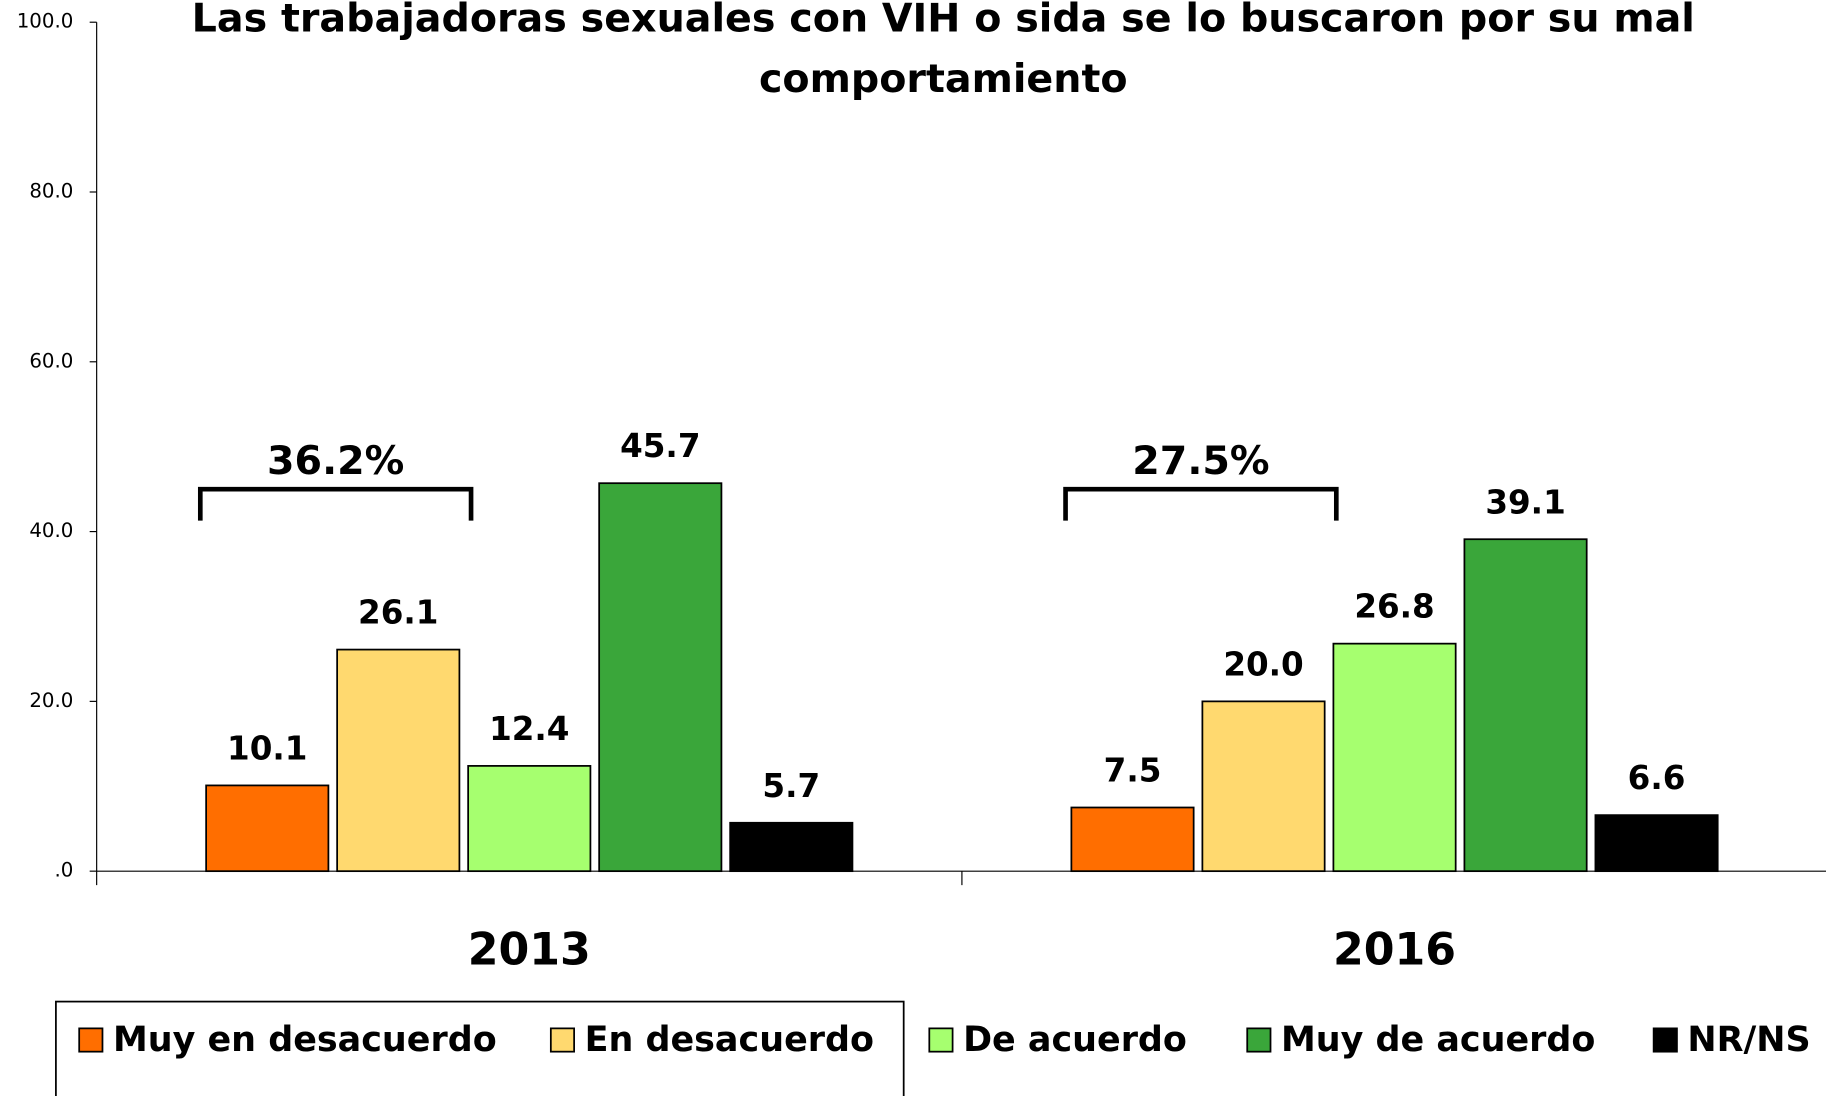 The image size is (1826, 1096). What do you see at coordinates (63, 870) in the screenshot?
I see `y-tick-label: .0` at bounding box center [63, 870].